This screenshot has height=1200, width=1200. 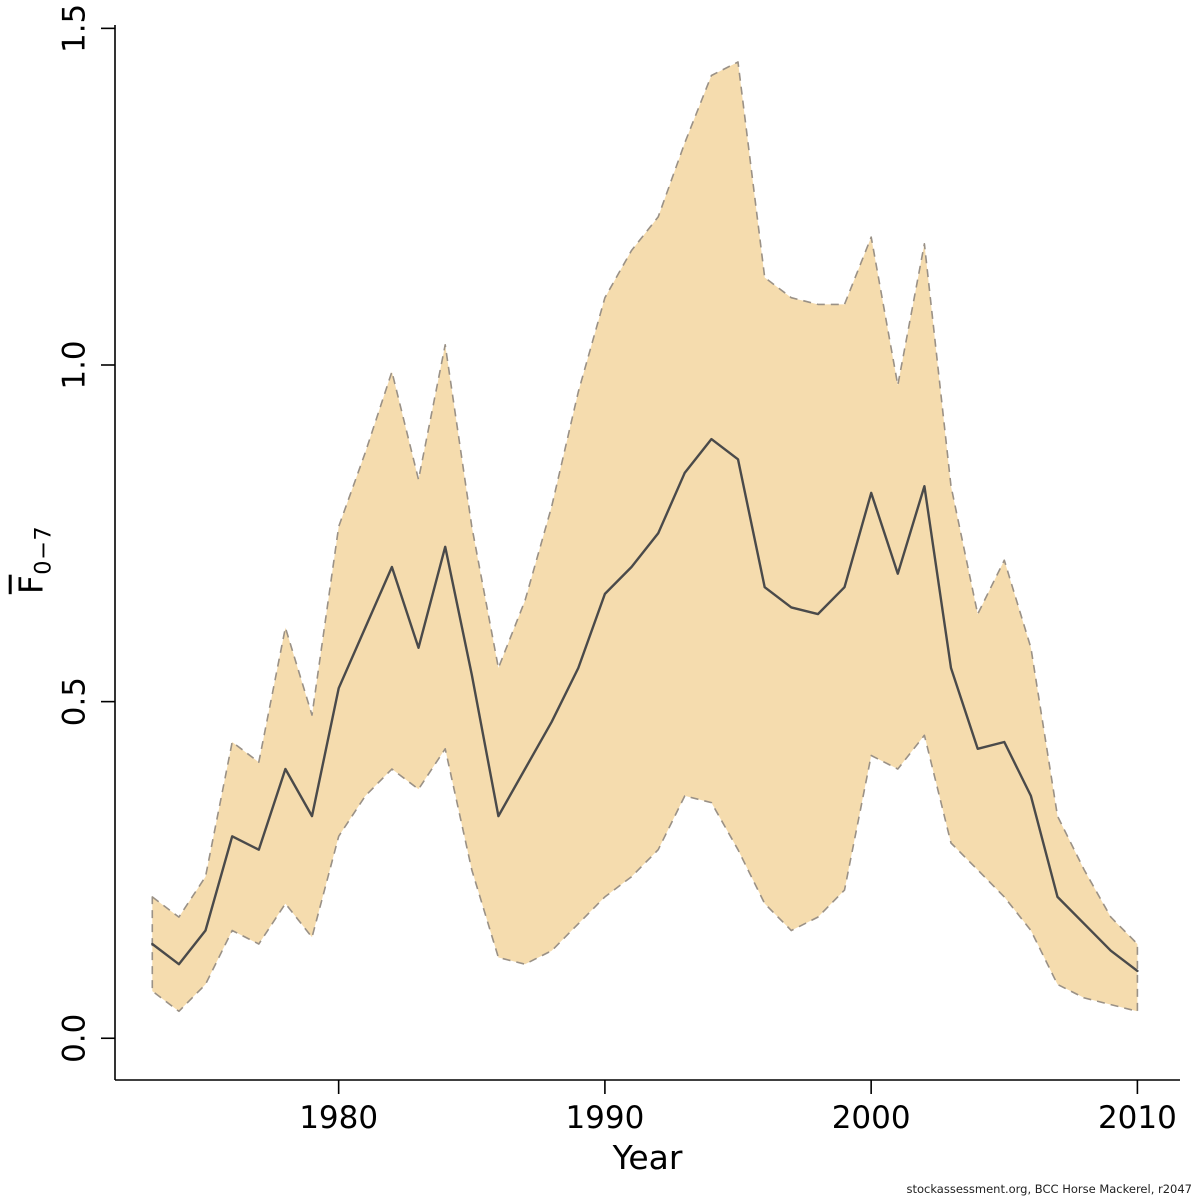 What do you see at coordinates (871, 1118) in the screenshot?
I see `x-tick-label: 2000` at bounding box center [871, 1118].